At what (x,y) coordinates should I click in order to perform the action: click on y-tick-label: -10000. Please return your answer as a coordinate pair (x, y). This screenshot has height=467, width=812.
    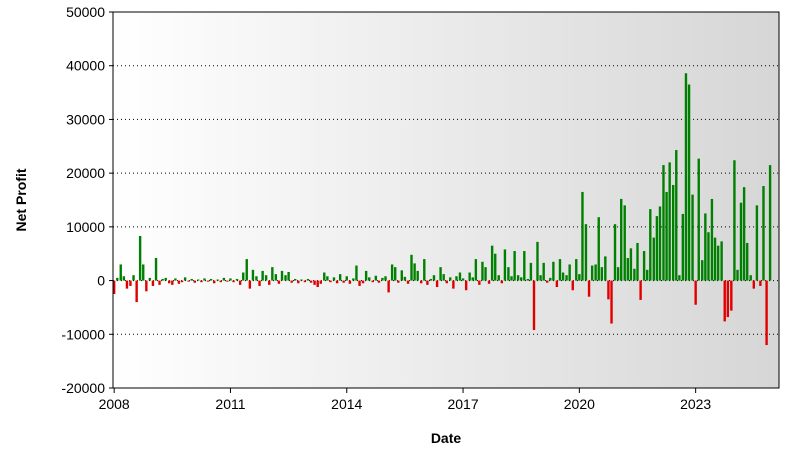
    Looking at the image, I should click on (83, 334).